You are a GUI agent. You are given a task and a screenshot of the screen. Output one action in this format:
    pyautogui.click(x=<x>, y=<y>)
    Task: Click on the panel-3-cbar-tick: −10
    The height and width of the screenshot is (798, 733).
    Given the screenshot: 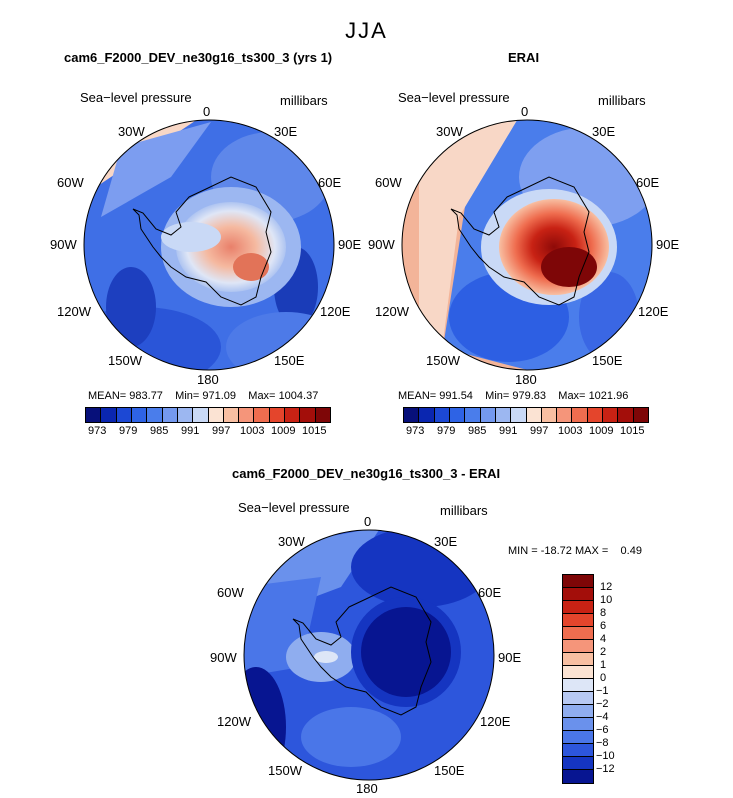 What is the action you would take?
    pyautogui.click(x=605, y=756)
    